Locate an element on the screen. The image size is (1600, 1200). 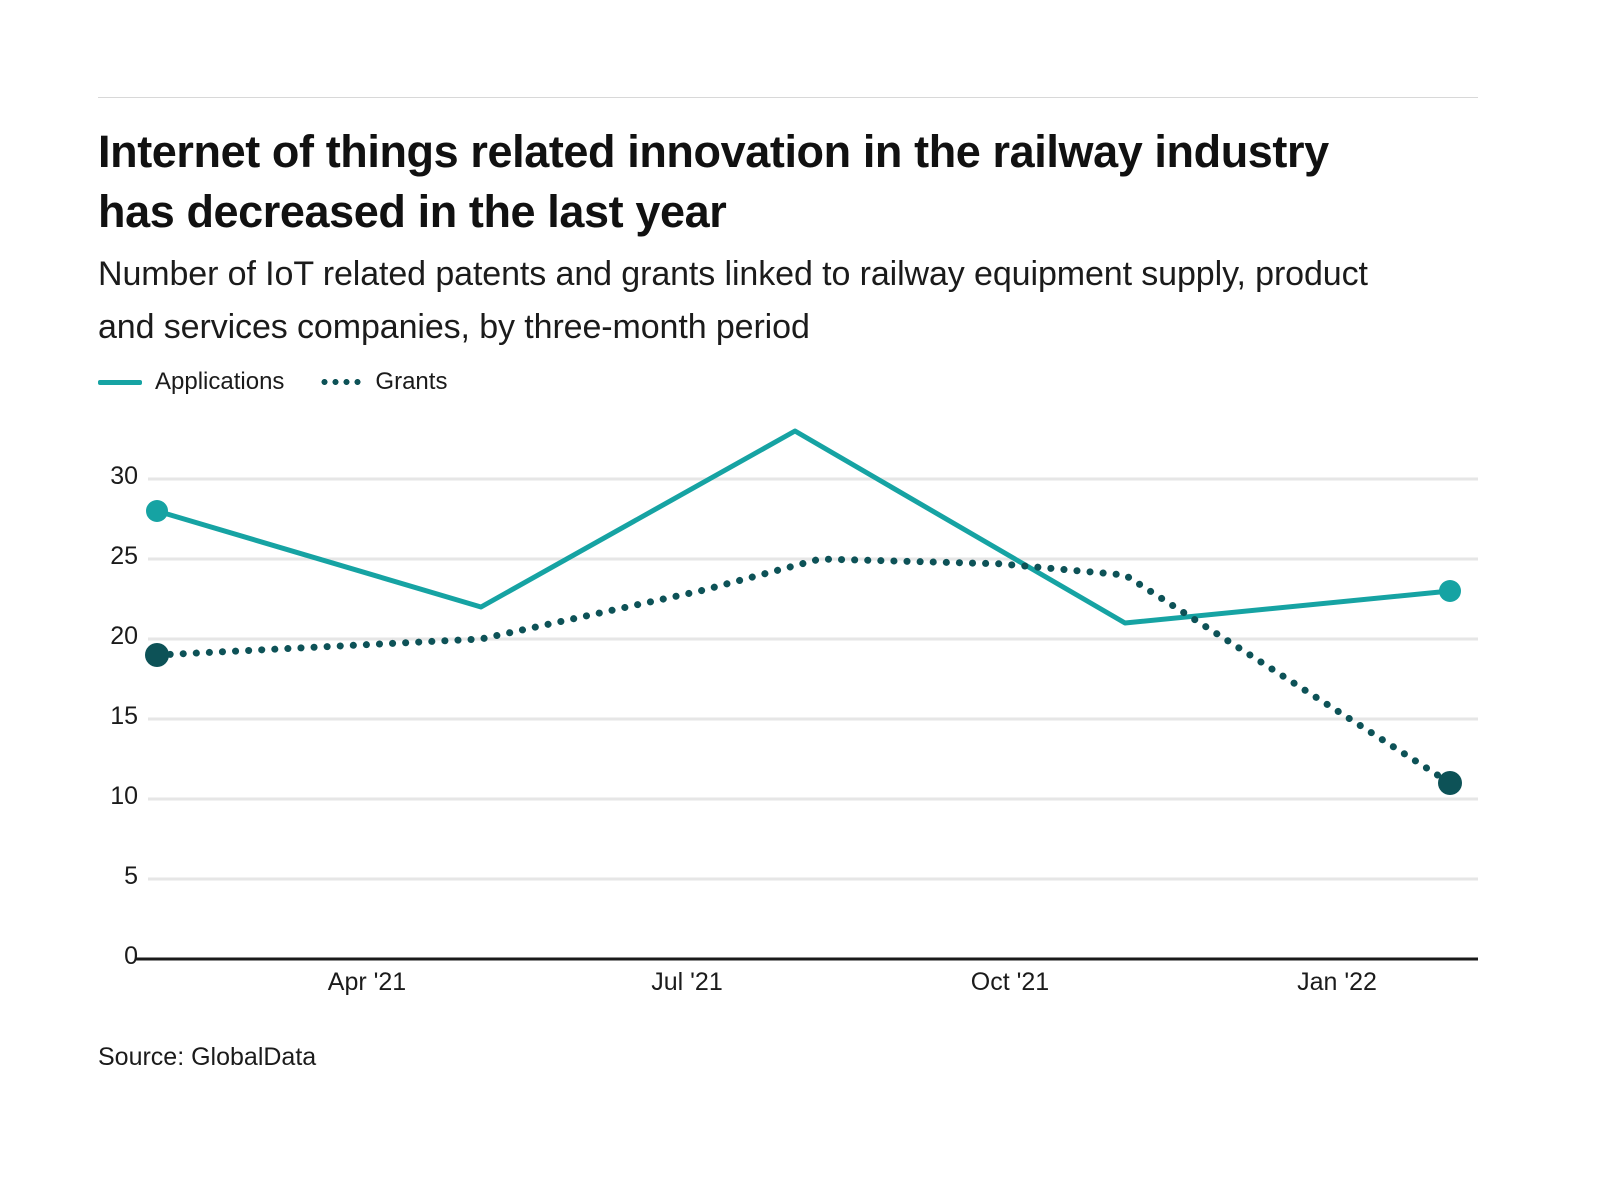
legend-item-grants: Grants is located at coordinates (382, 382).